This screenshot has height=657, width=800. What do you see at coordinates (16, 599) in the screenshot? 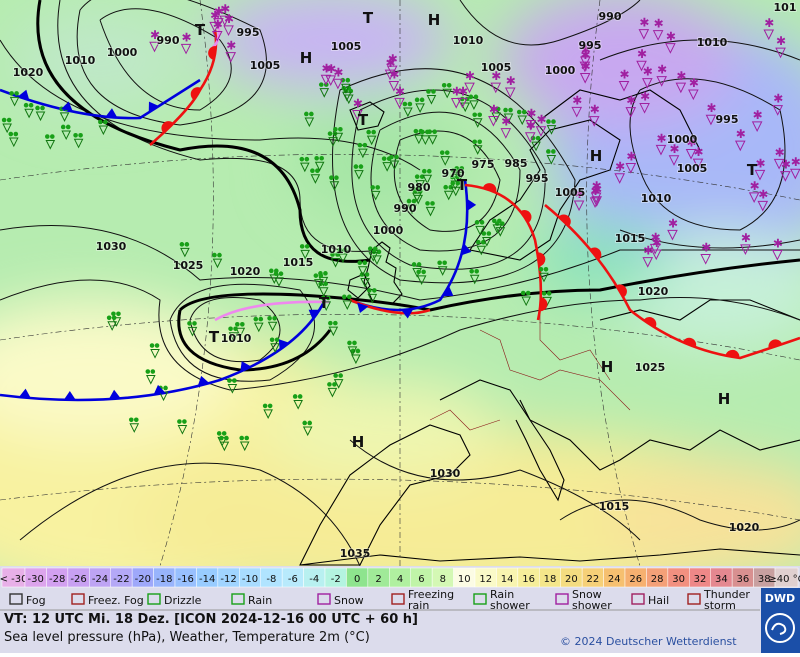
I see `legend-icon` at bounding box center [16, 599].